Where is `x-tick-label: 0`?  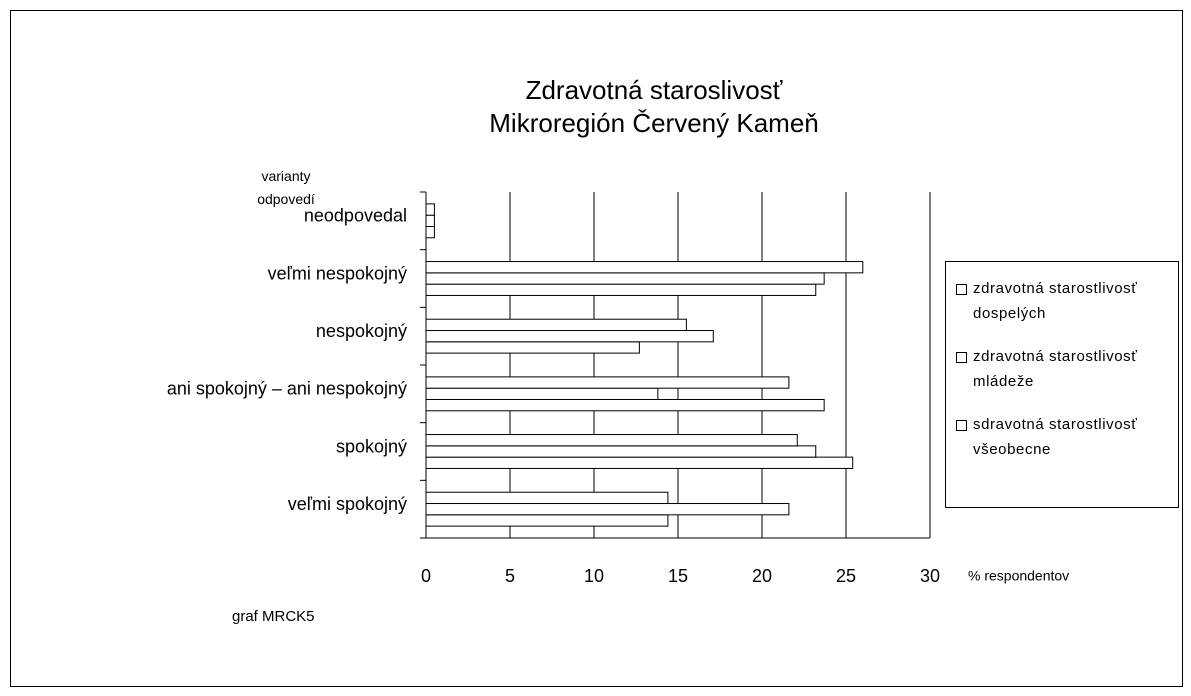 x-tick-label: 0 is located at coordinates (426, 576).